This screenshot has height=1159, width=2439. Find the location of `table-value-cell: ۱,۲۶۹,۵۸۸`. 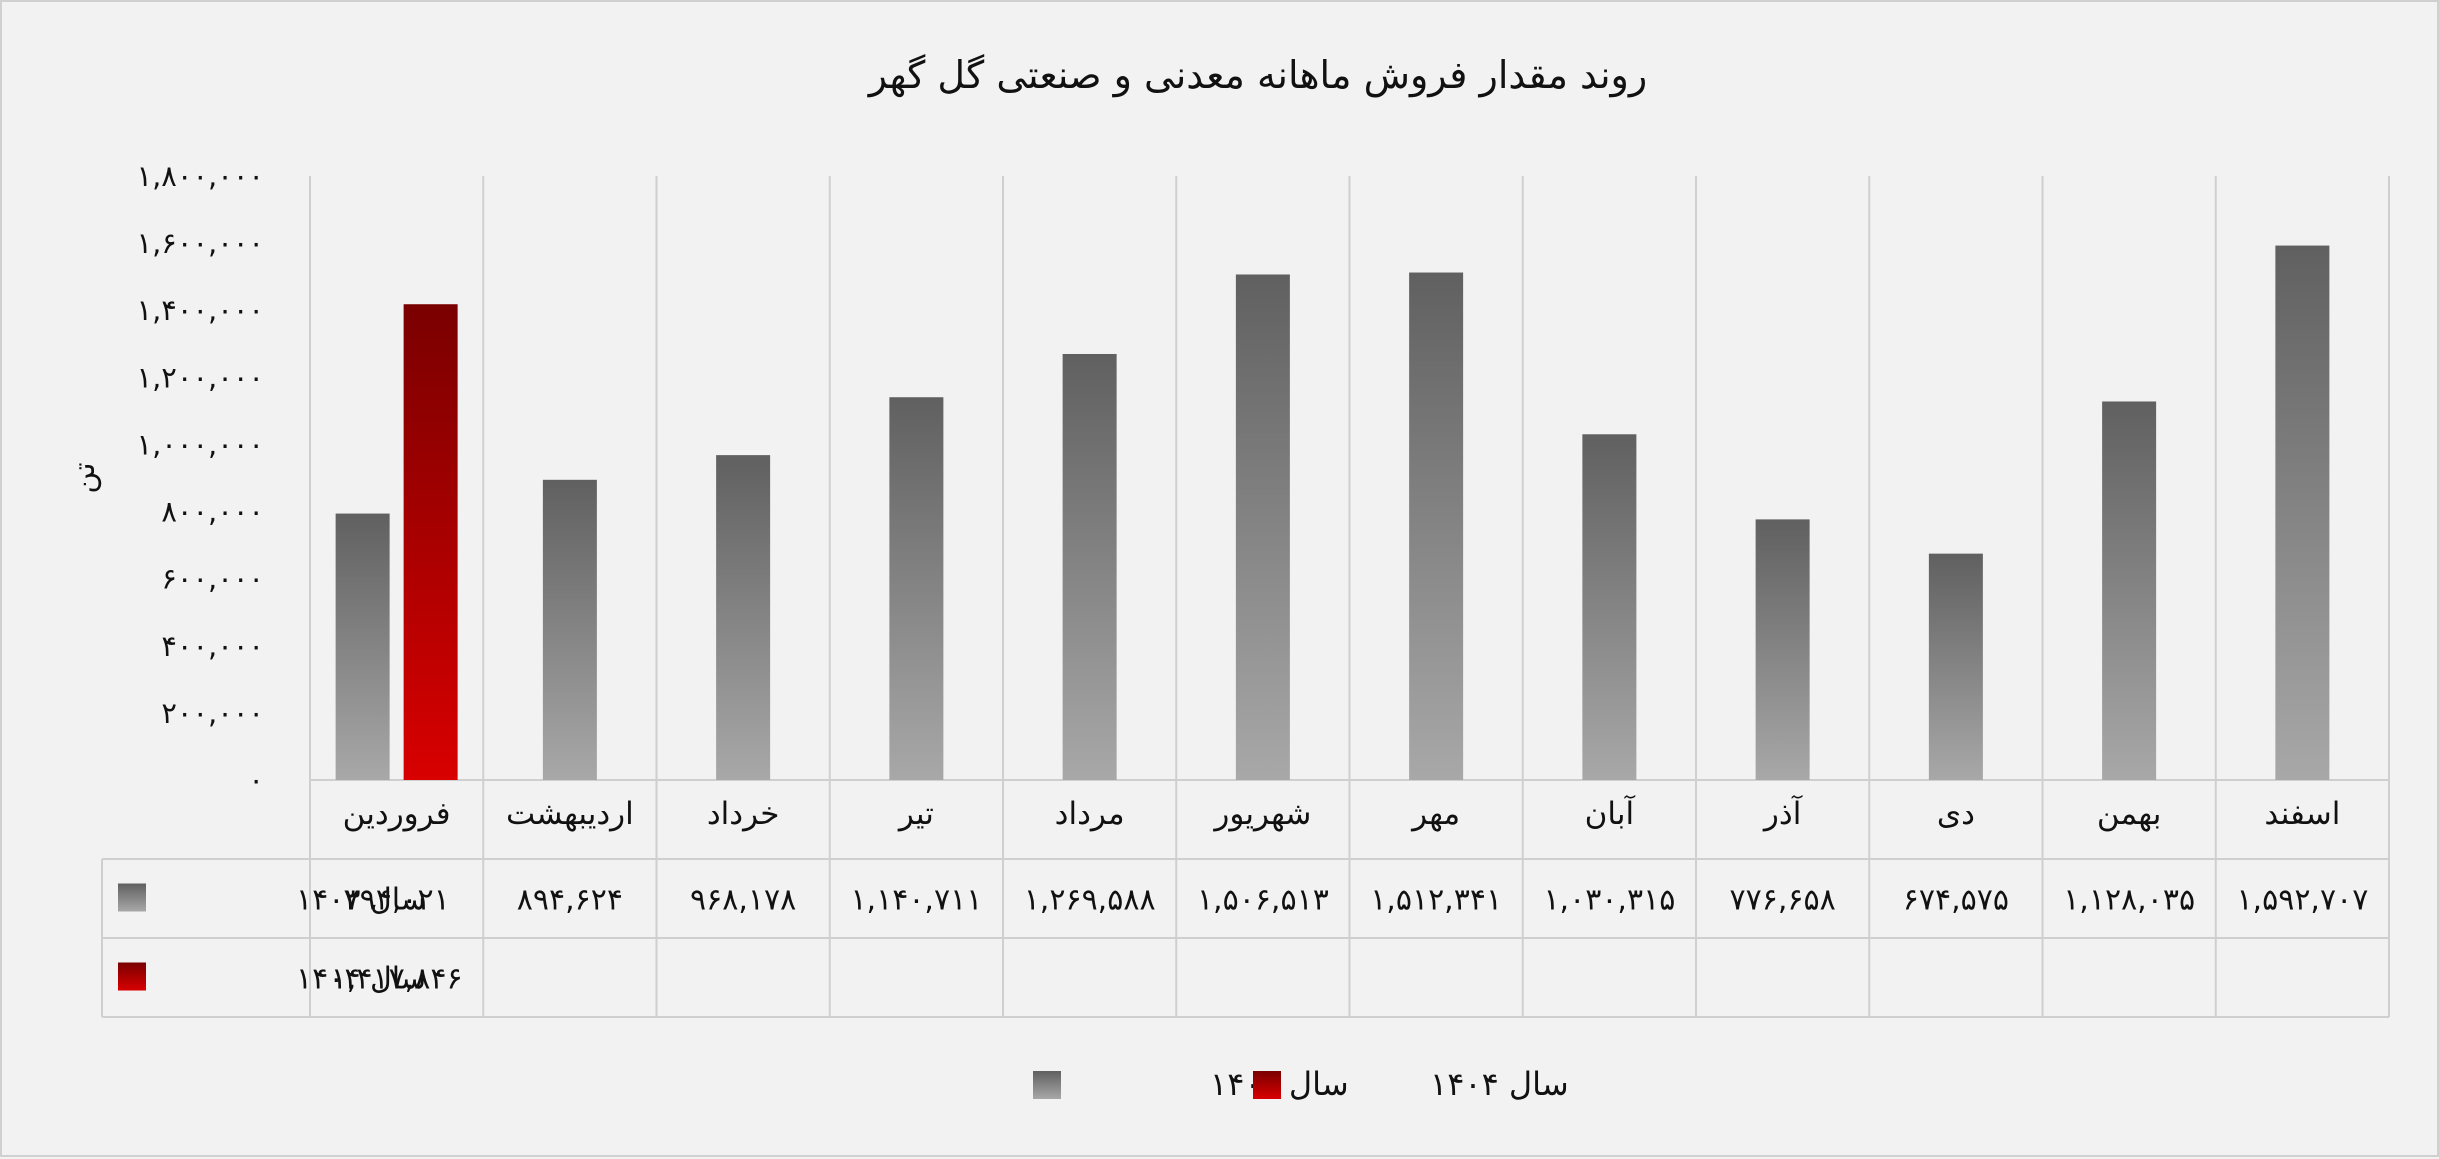

table-value-cell: ۱,۲۶۹,۵۸۸ is located at coordinates (1090, 900).